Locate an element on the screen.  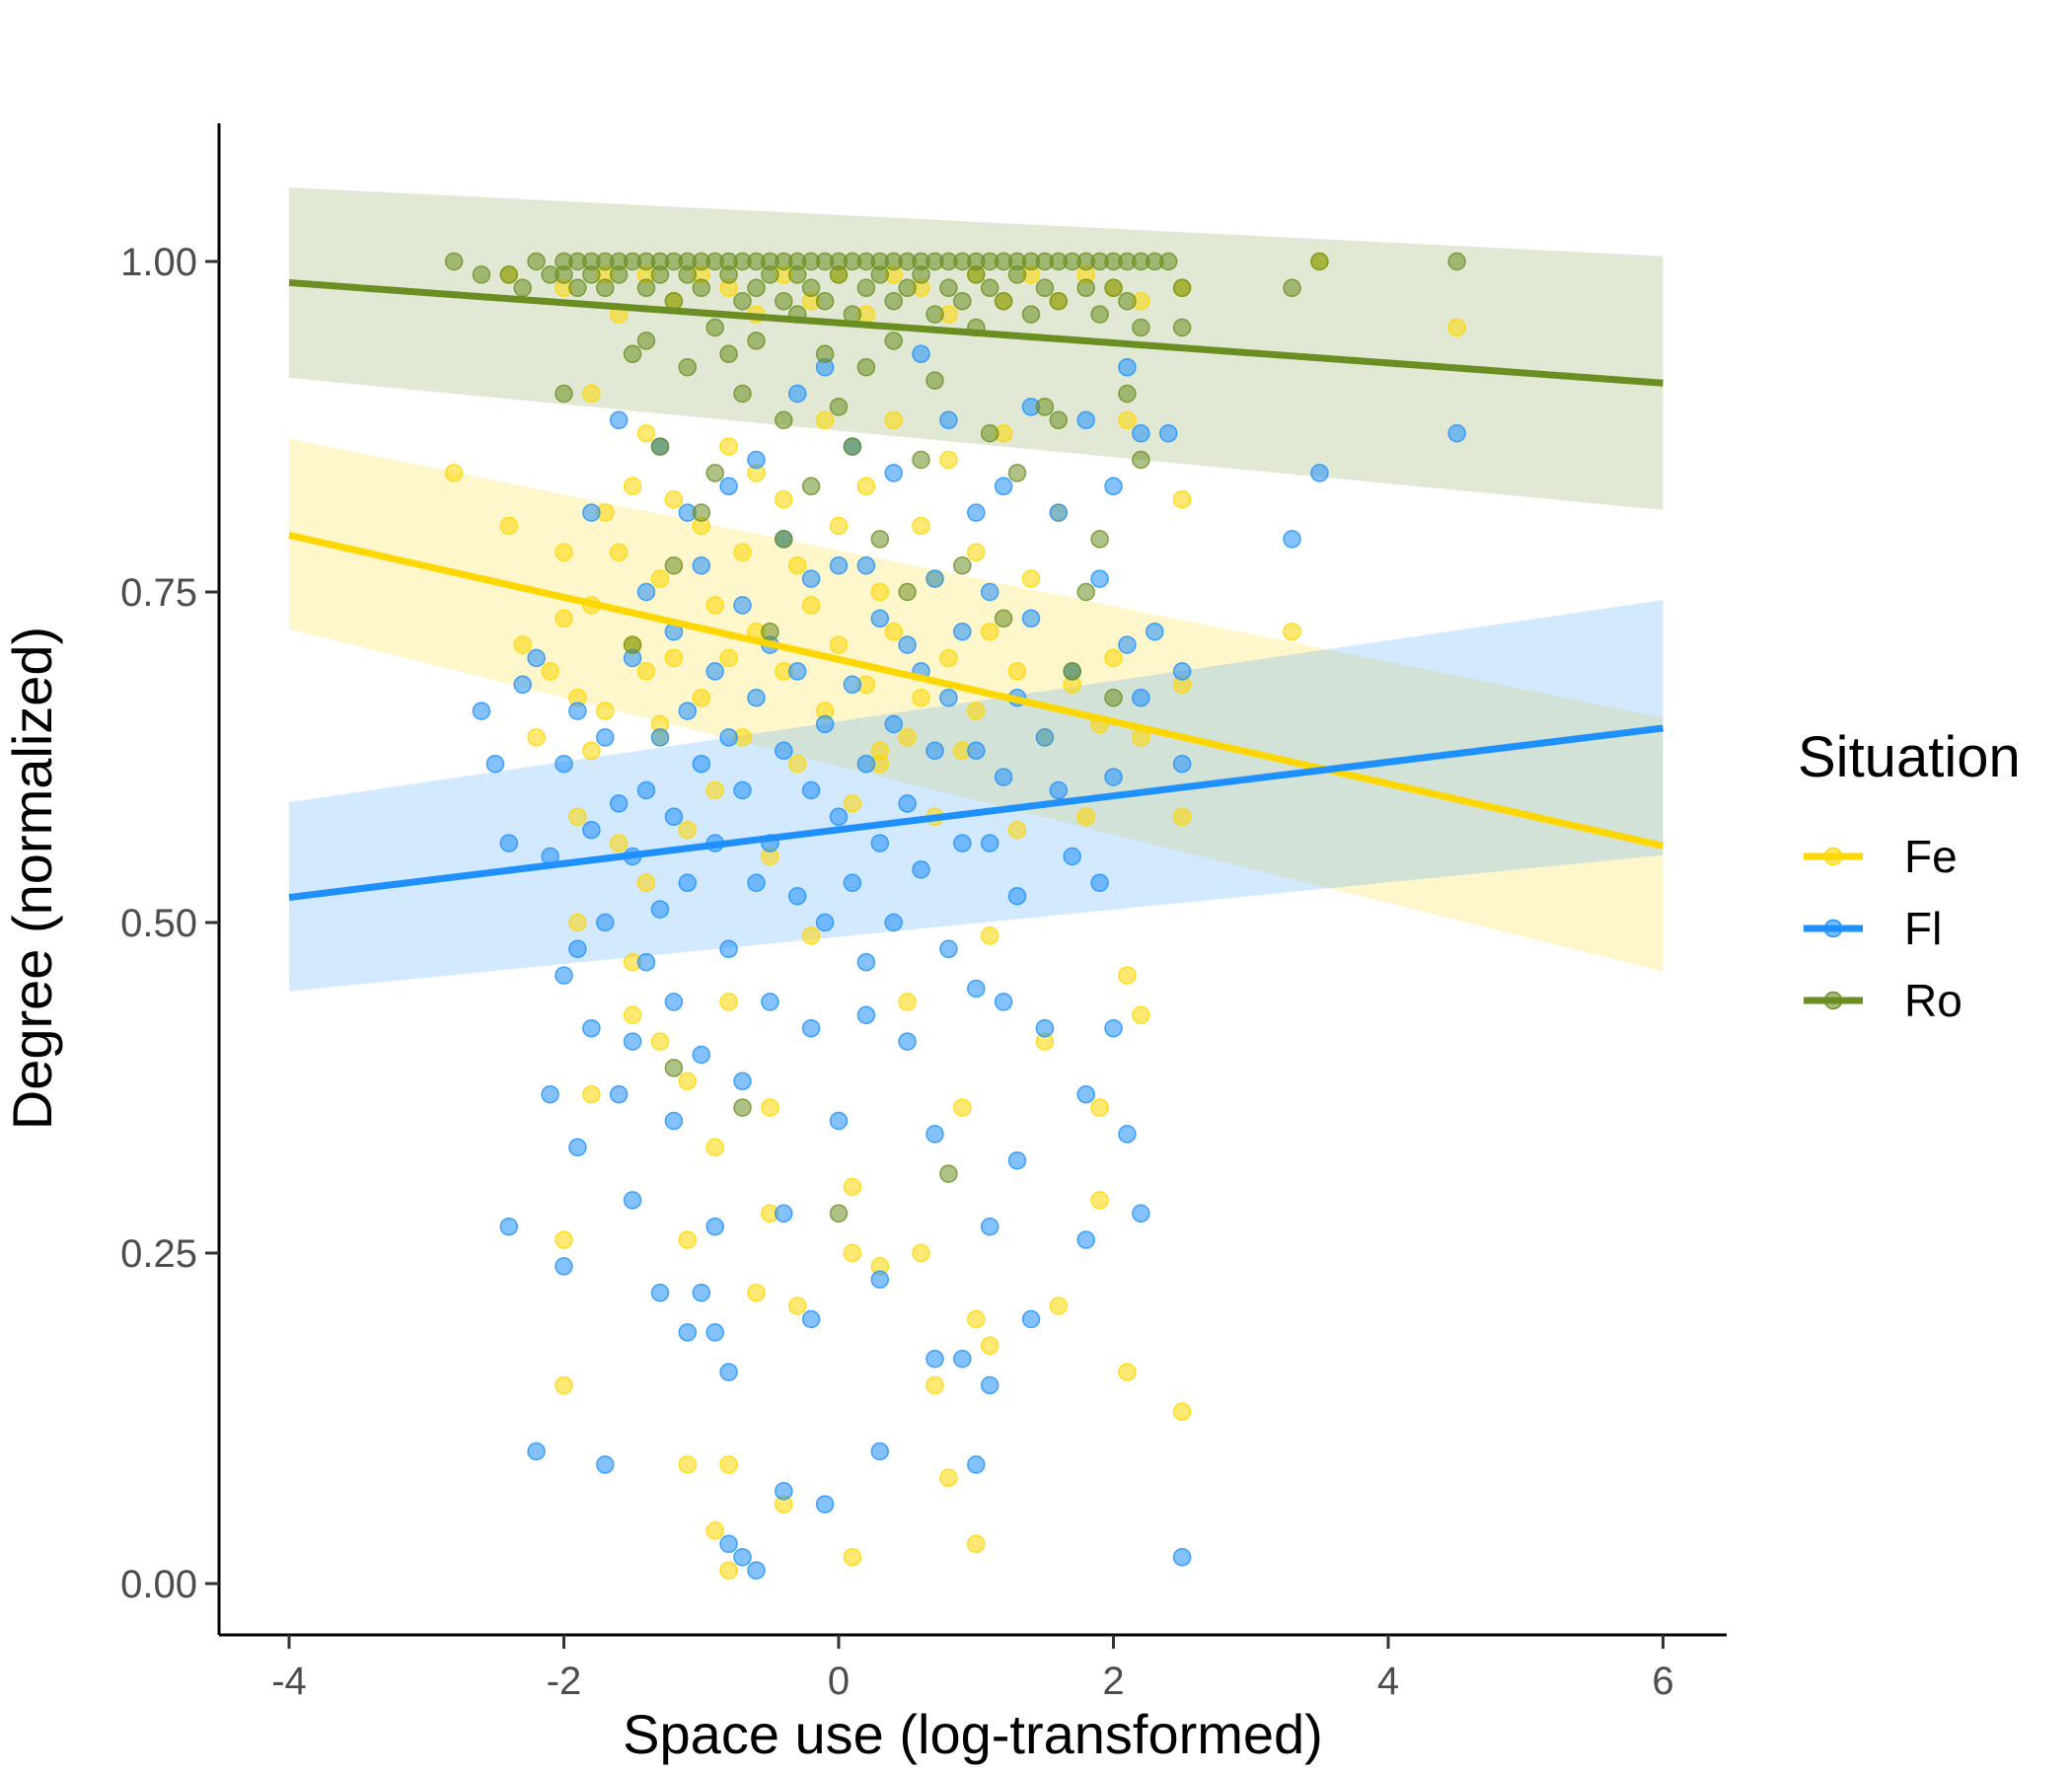
x-tick-label: 6 is located at coordinates (1662, 1682).